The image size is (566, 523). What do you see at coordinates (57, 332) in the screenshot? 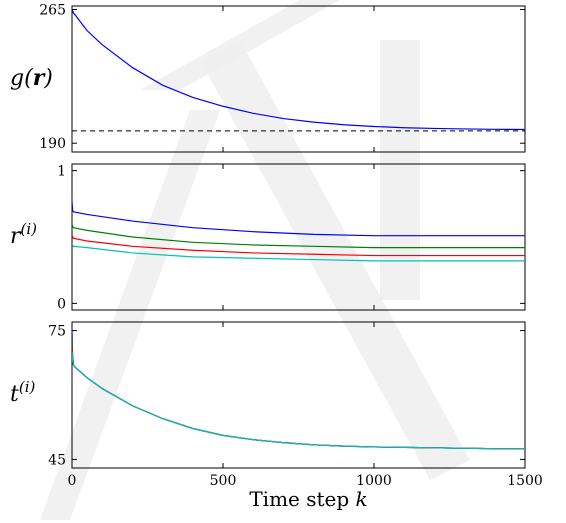
I see `y-tick-label: 75` at bounding box center [57, 332].